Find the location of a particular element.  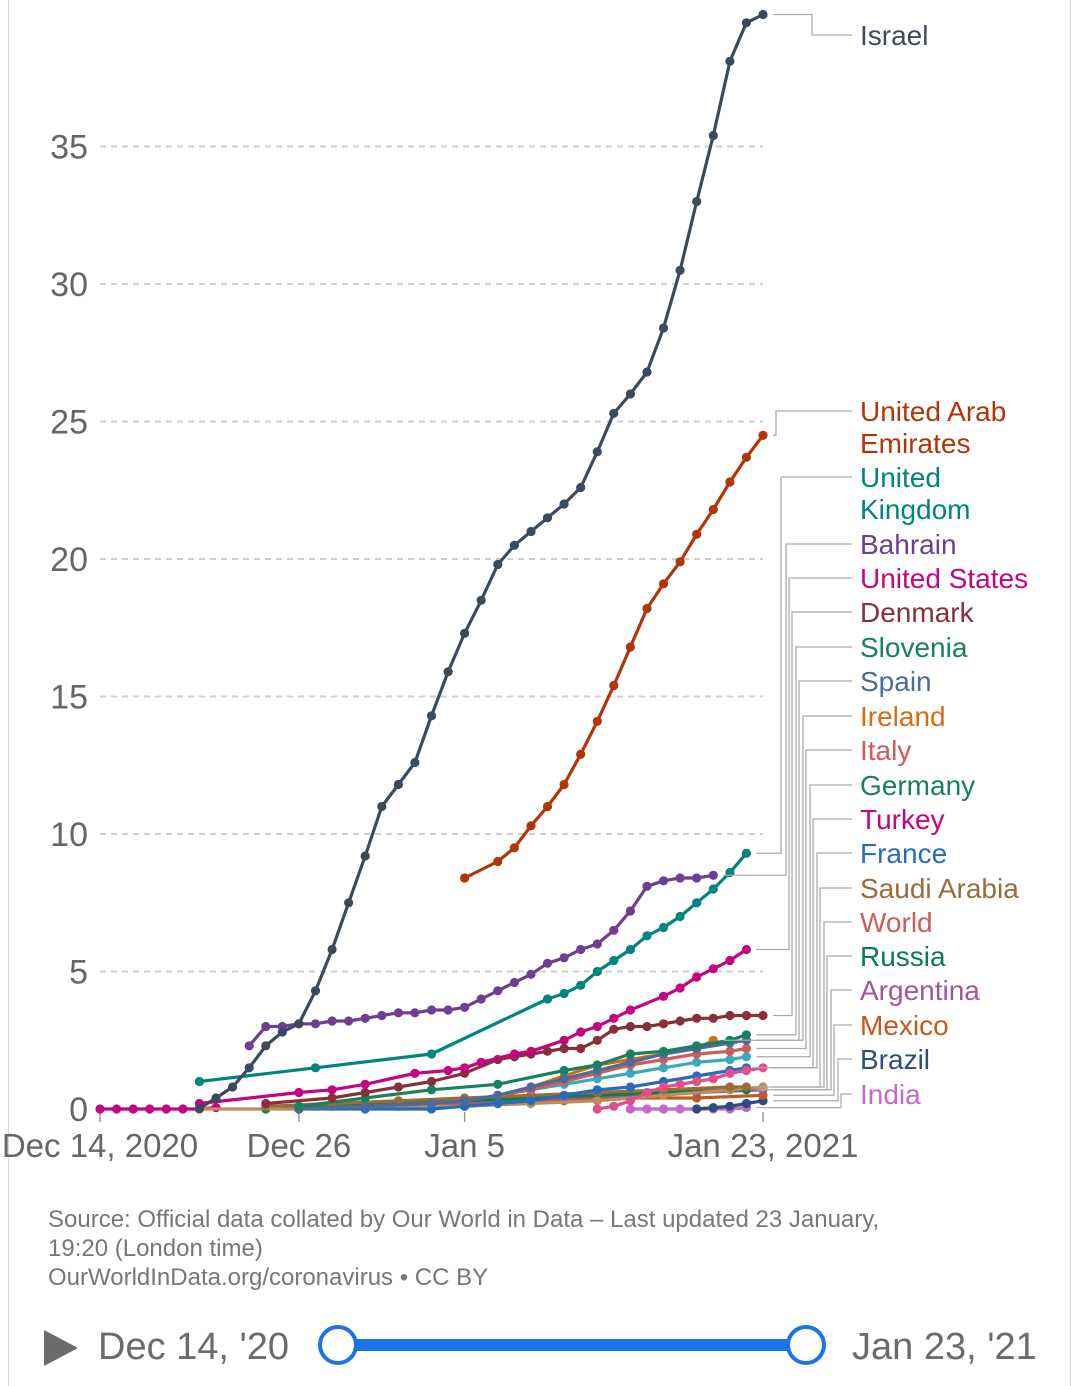

legend-label: United Arab is located at coordinates (933, 411).